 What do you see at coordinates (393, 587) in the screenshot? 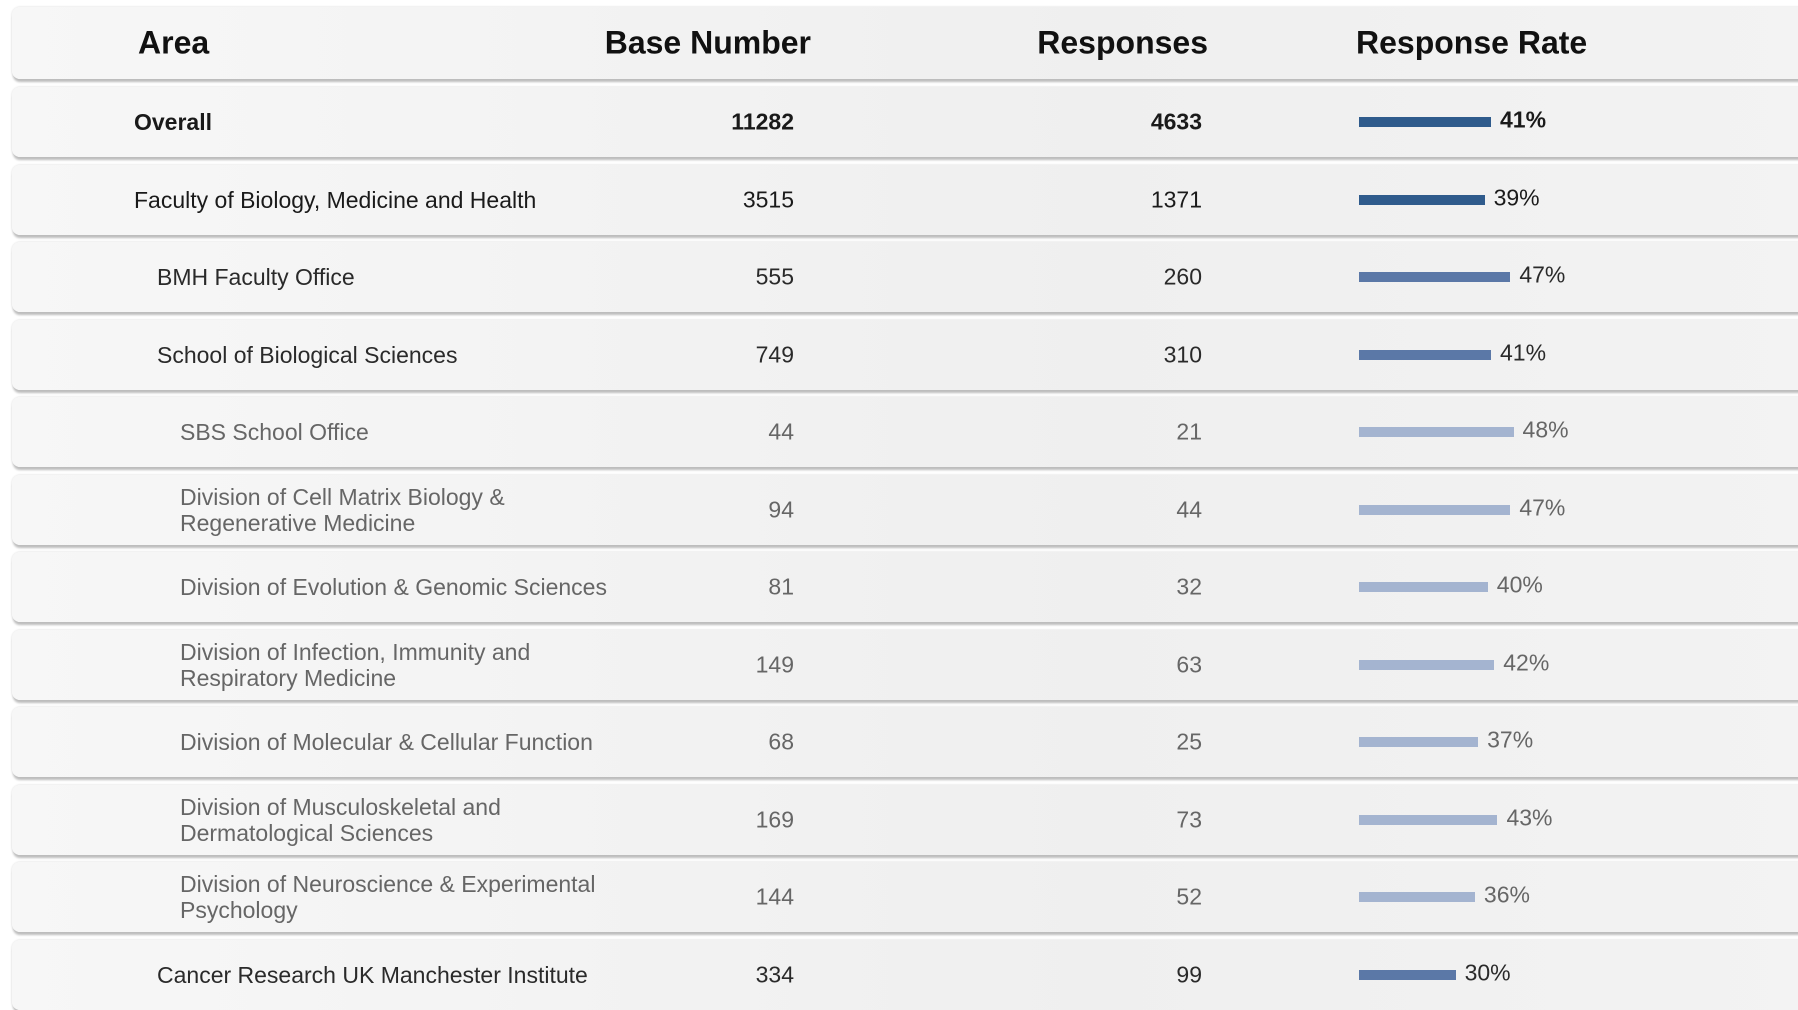
I see `area-name: Division of Evolution & Genomic Sciences` at bounding box center [393, 587].